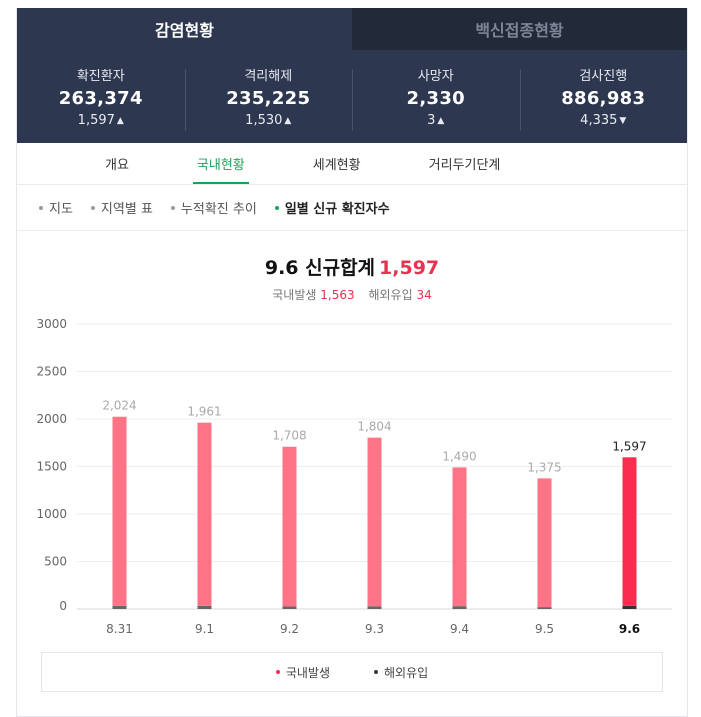 Image resolution: width=701 pixels, height=717 pixels. Describe the element at coordinates (51, 324) in the screenshot. I see `y-tick-label: 3000` at that location.